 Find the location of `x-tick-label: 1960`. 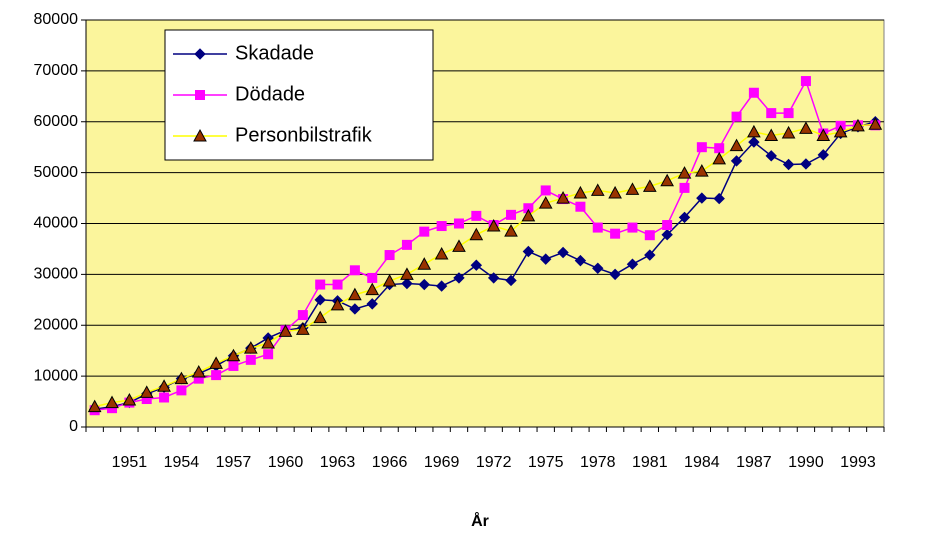

x-tick-label: 1960 is located at coordinates (286, 462).